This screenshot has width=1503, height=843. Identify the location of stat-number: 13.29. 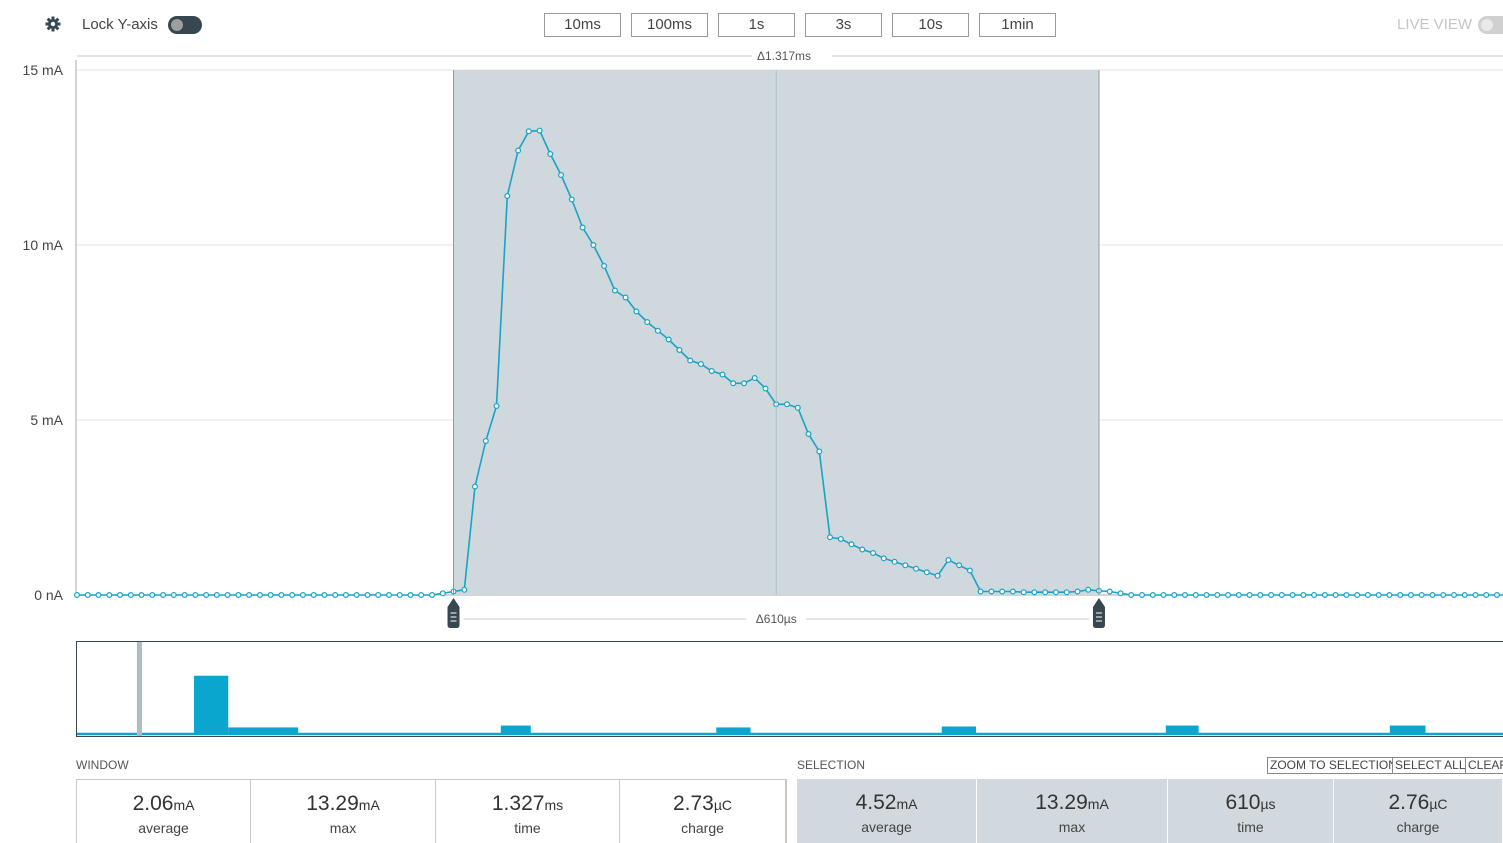
(1061, 802).